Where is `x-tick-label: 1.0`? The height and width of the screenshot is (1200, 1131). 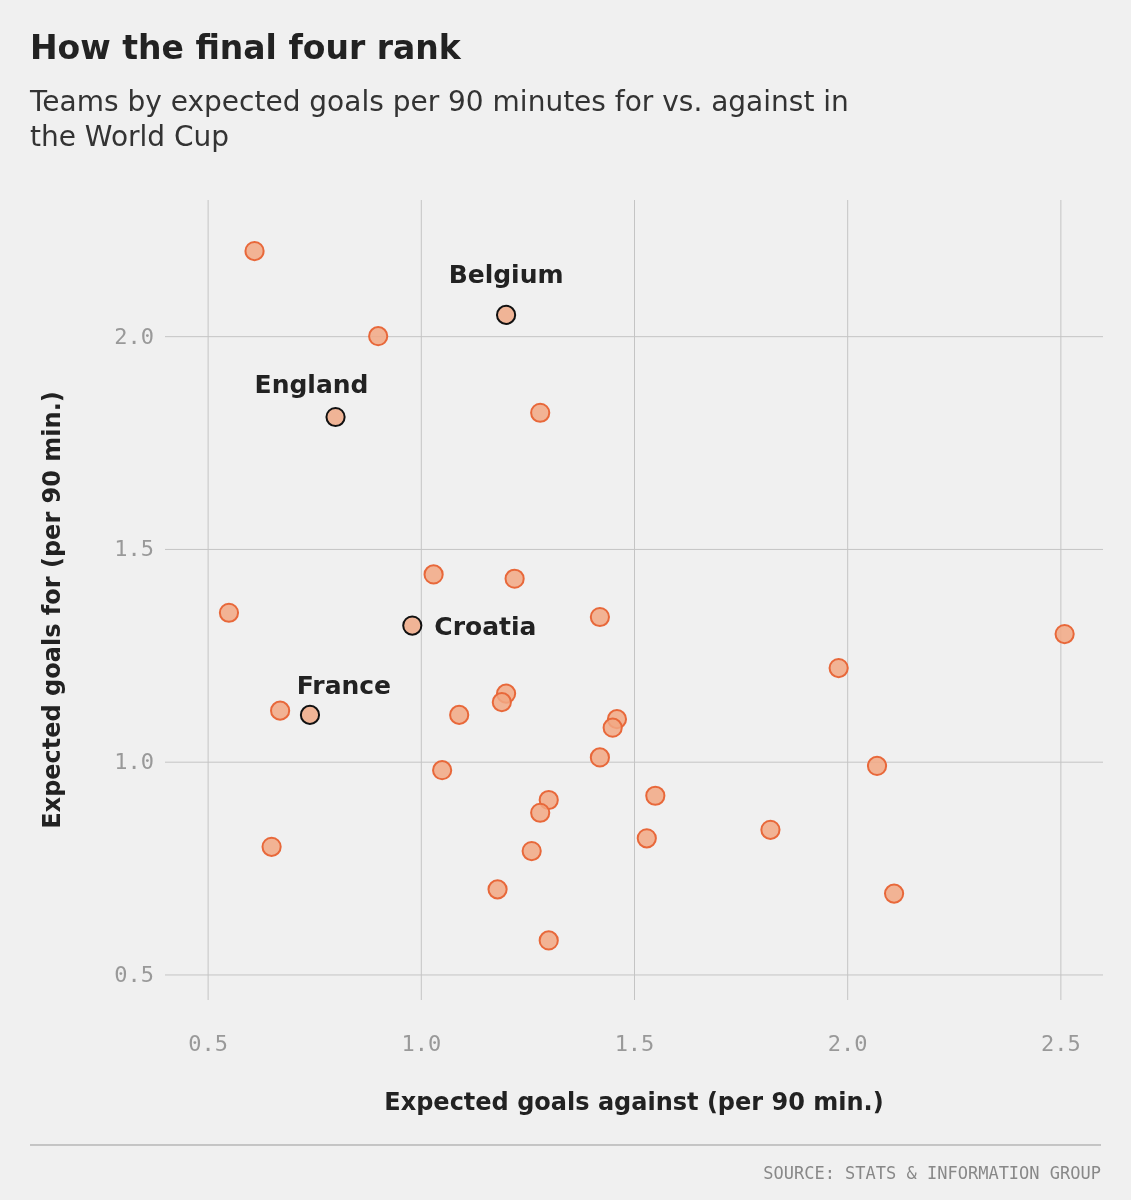
x-tick-label: 1.0 is located at coordinates (421, 1043).